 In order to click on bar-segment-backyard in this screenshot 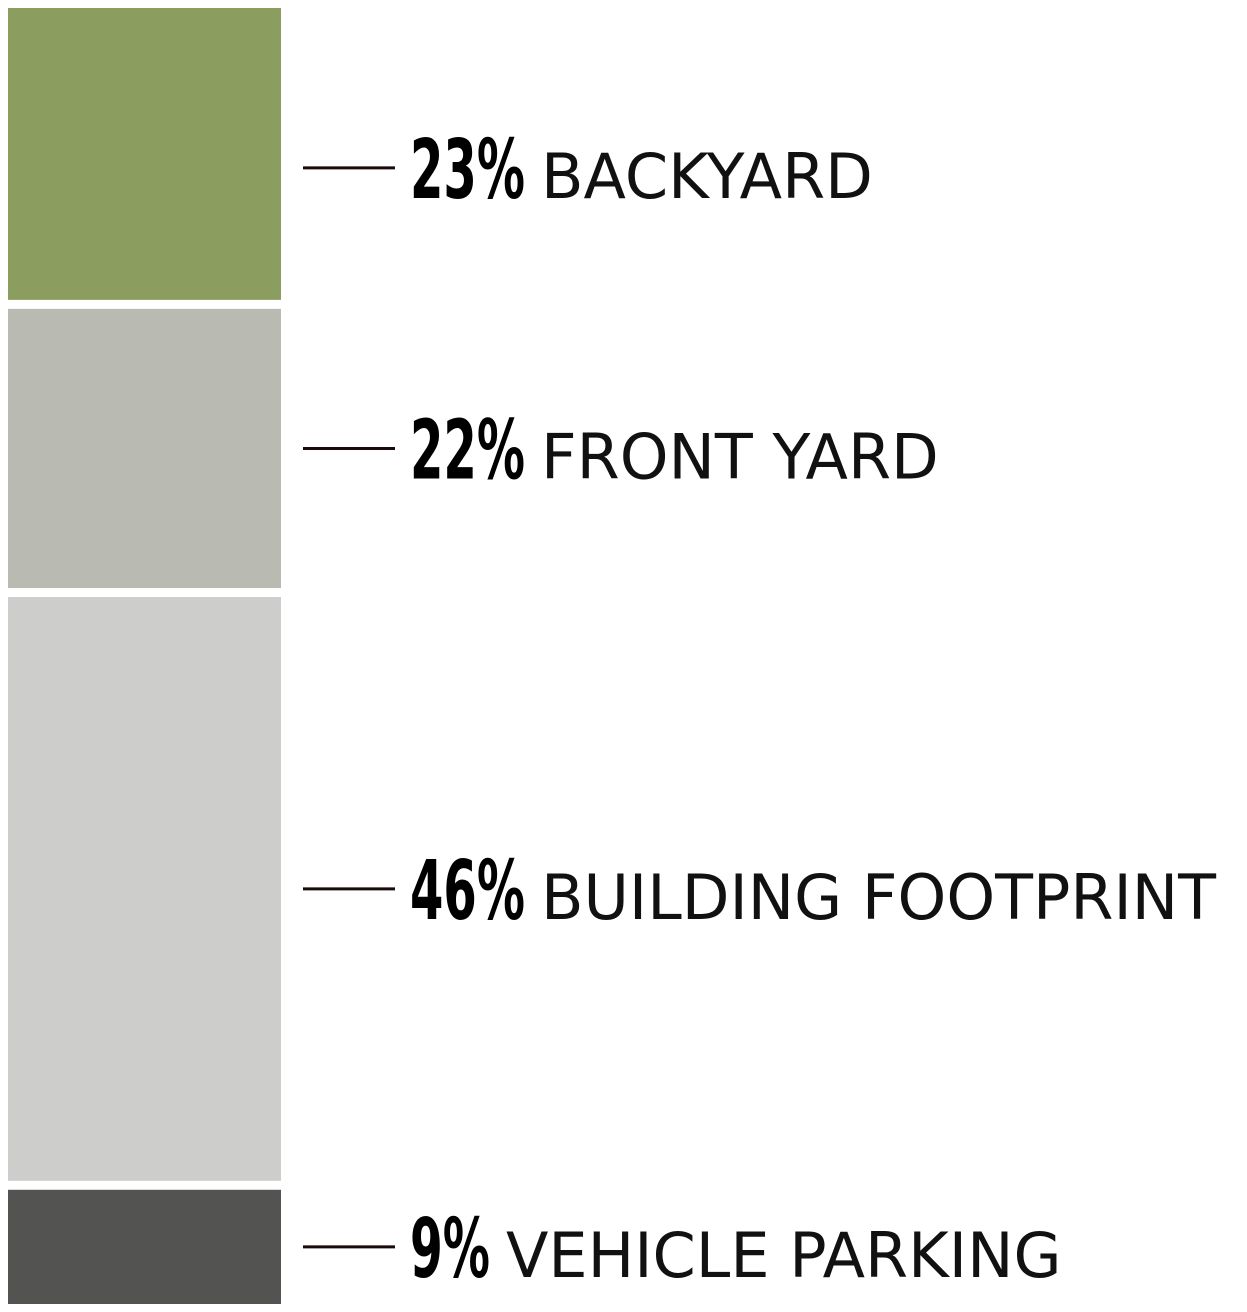, I will do `click(144, 154)`.